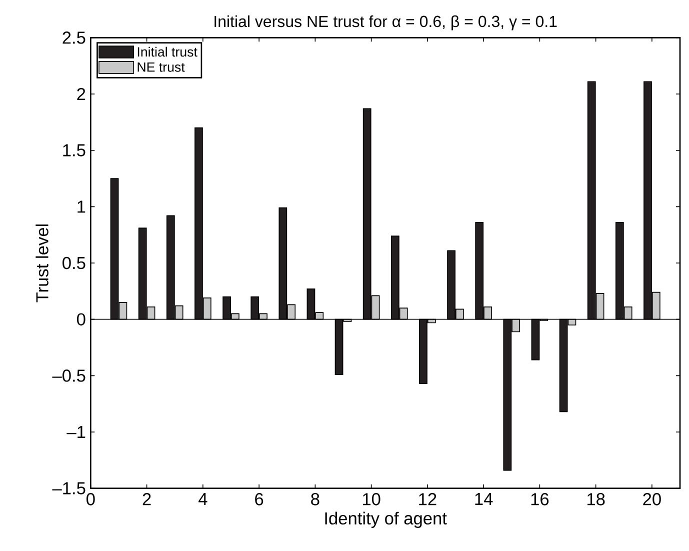  I want to click on y-tick-label: 1.5, so click(74, 150).